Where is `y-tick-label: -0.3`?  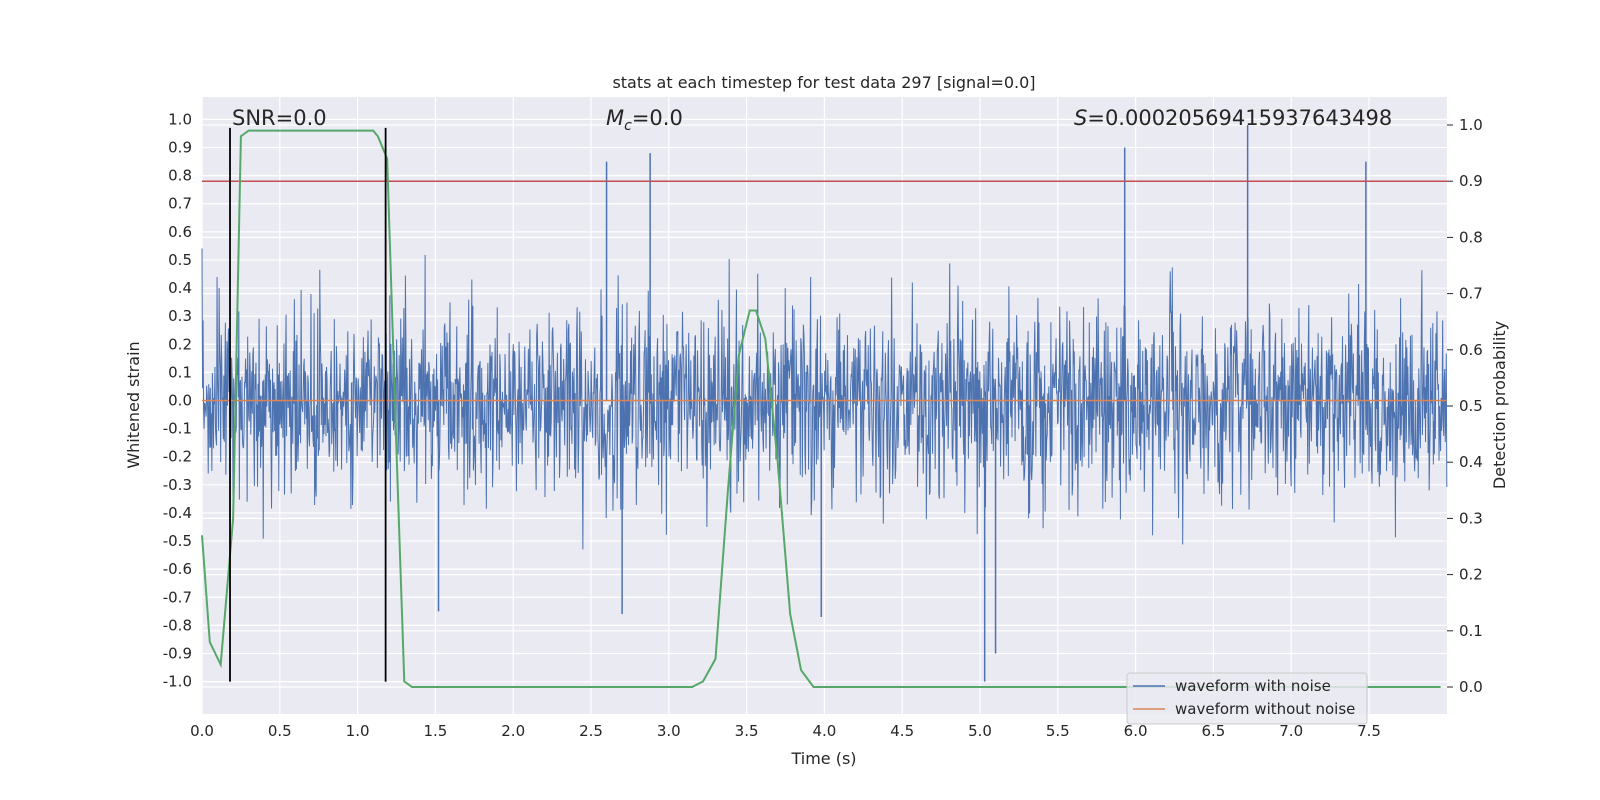
y-tick-label: -0.3 is located at coordinates (177, 485).